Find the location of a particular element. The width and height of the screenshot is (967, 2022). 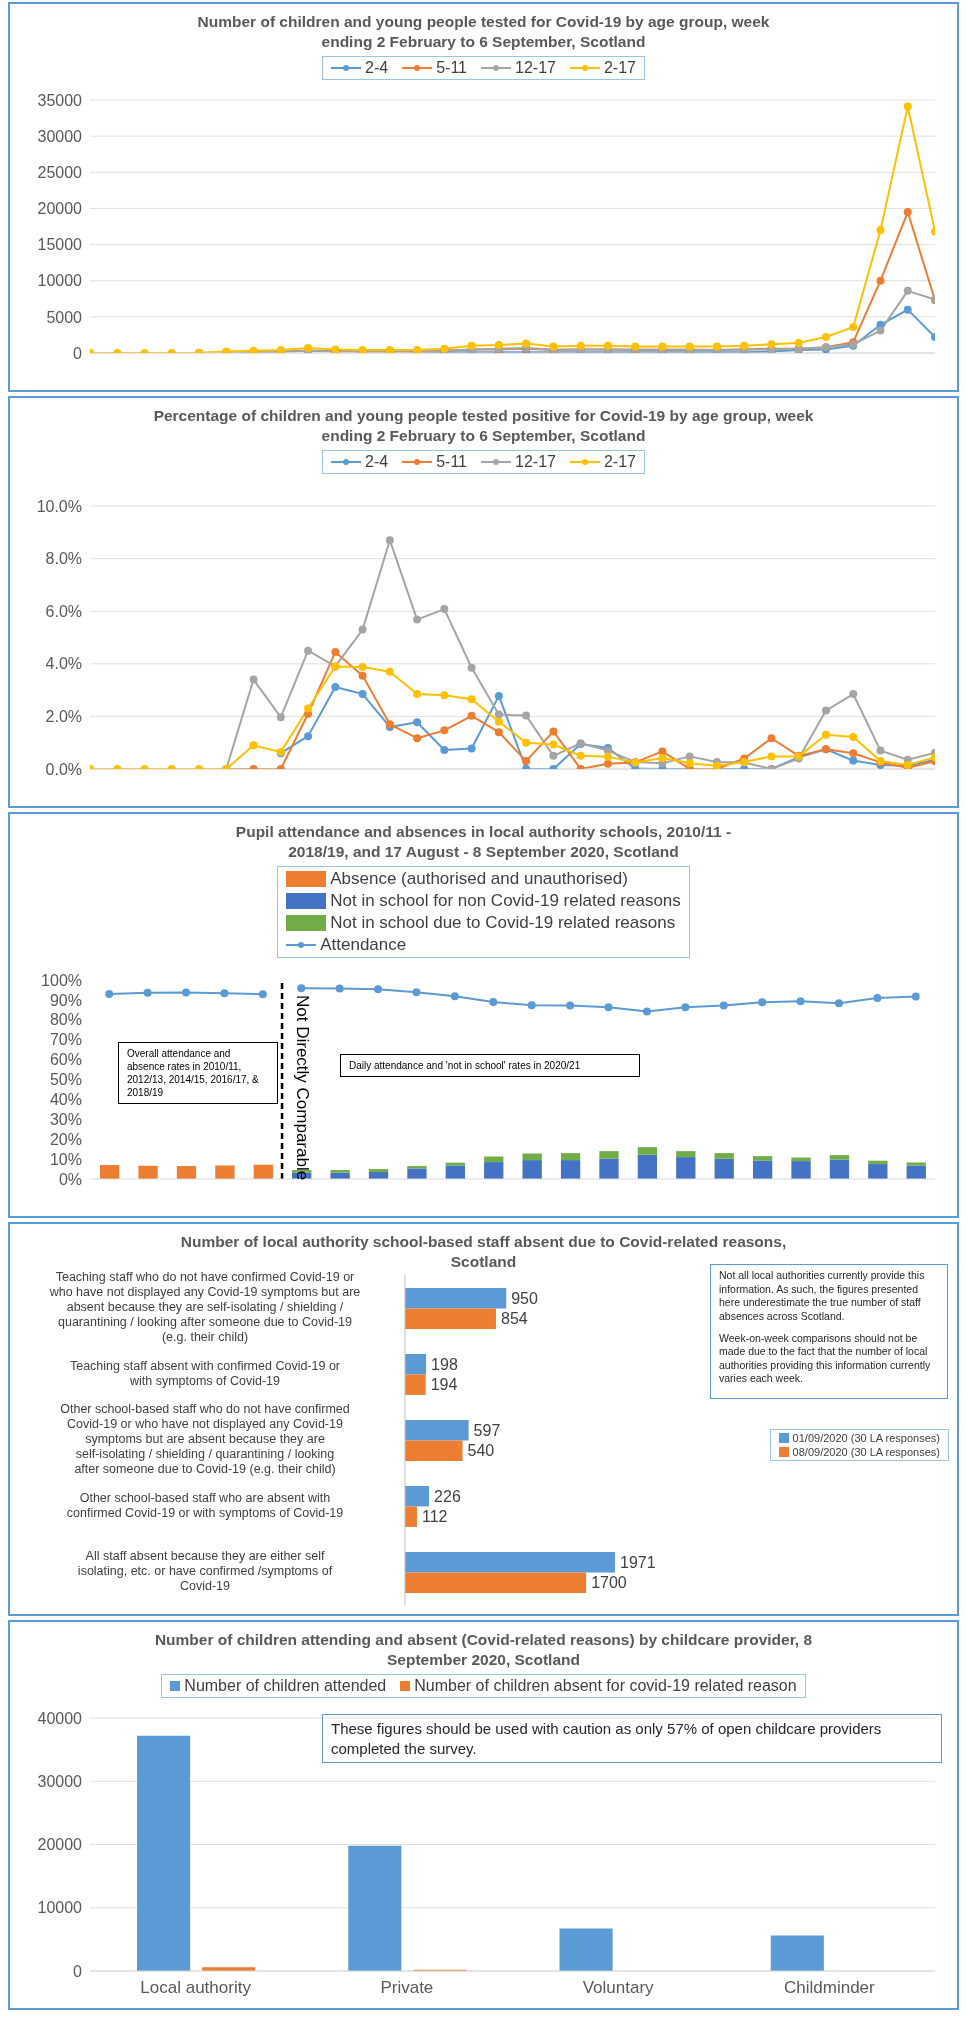

y-tick-label: 80% is located at coordinates (65, 1020).